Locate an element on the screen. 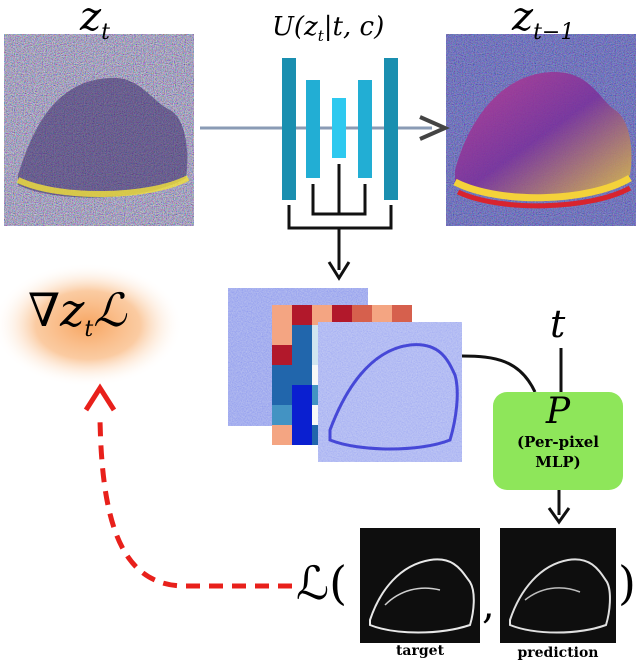 The height and width of the screenshot is (667, 640). mlp-line-1: (Per-pixel is located at coordinates (558, 442).